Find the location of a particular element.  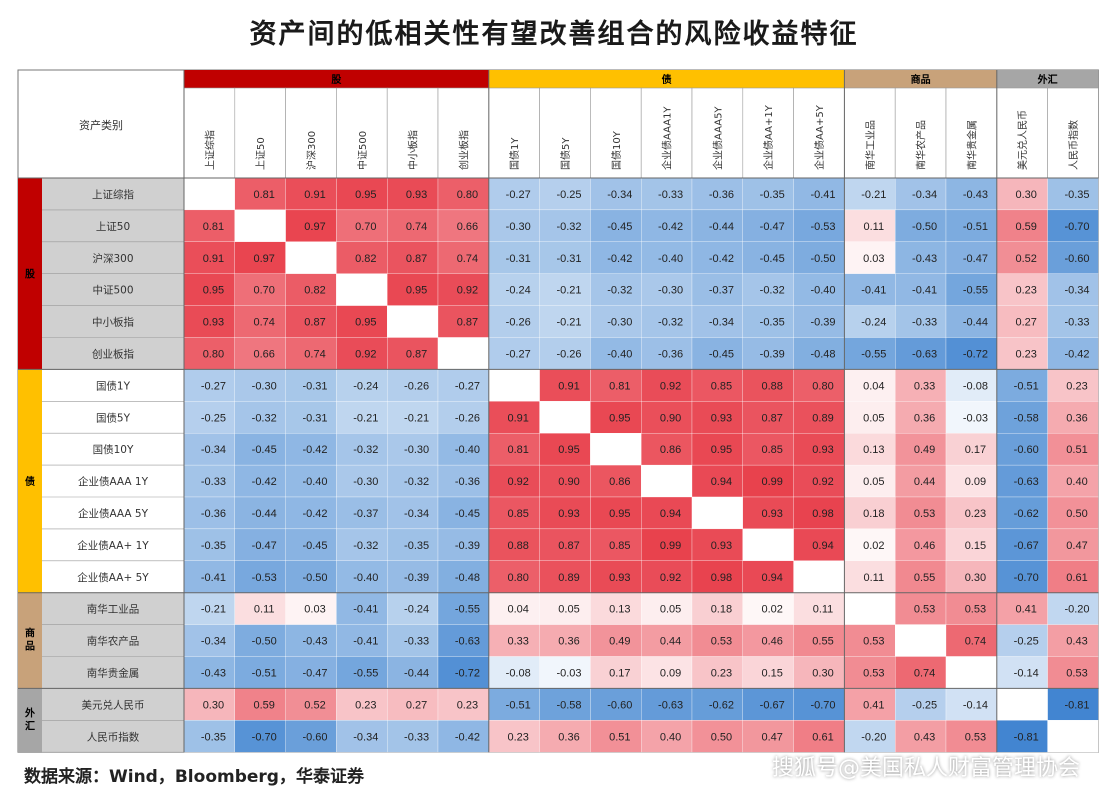

cell-value: 0.03 is located at coordinates (314, 610).